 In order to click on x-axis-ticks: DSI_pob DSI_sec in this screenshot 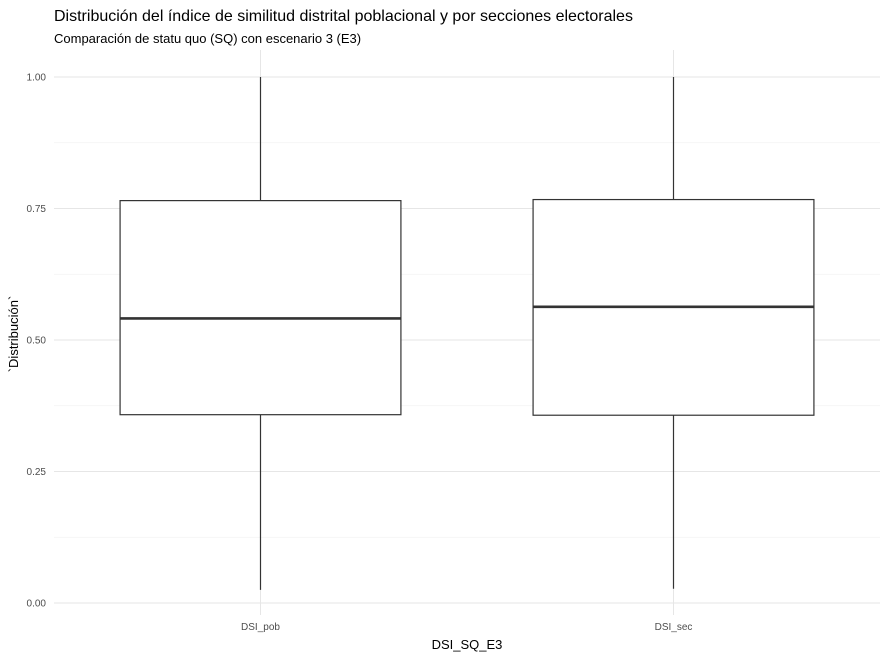, I will do `click(466, 627)`.